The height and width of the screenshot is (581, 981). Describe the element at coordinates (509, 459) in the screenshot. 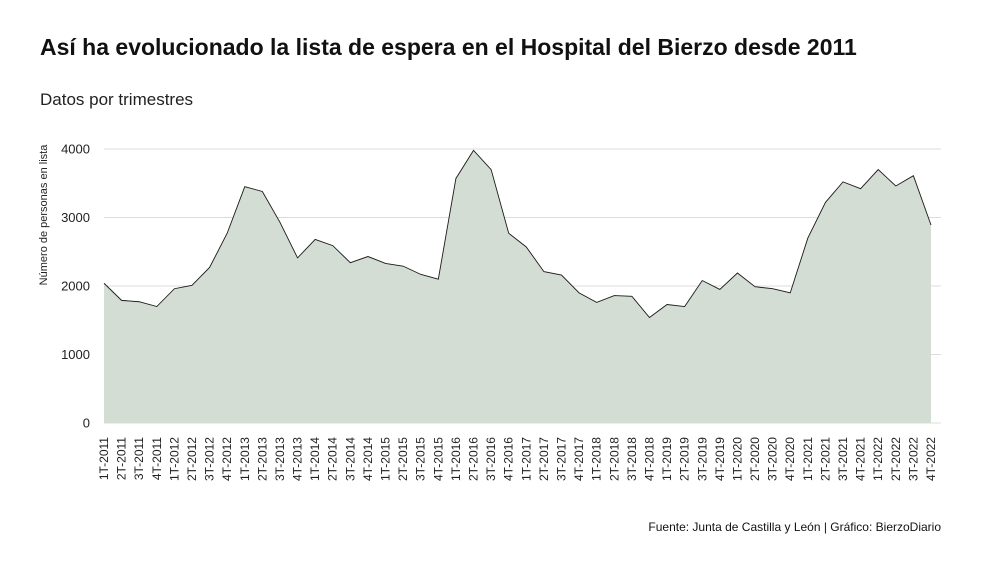

I see `x-tick-label: 4T-2016` at that location.